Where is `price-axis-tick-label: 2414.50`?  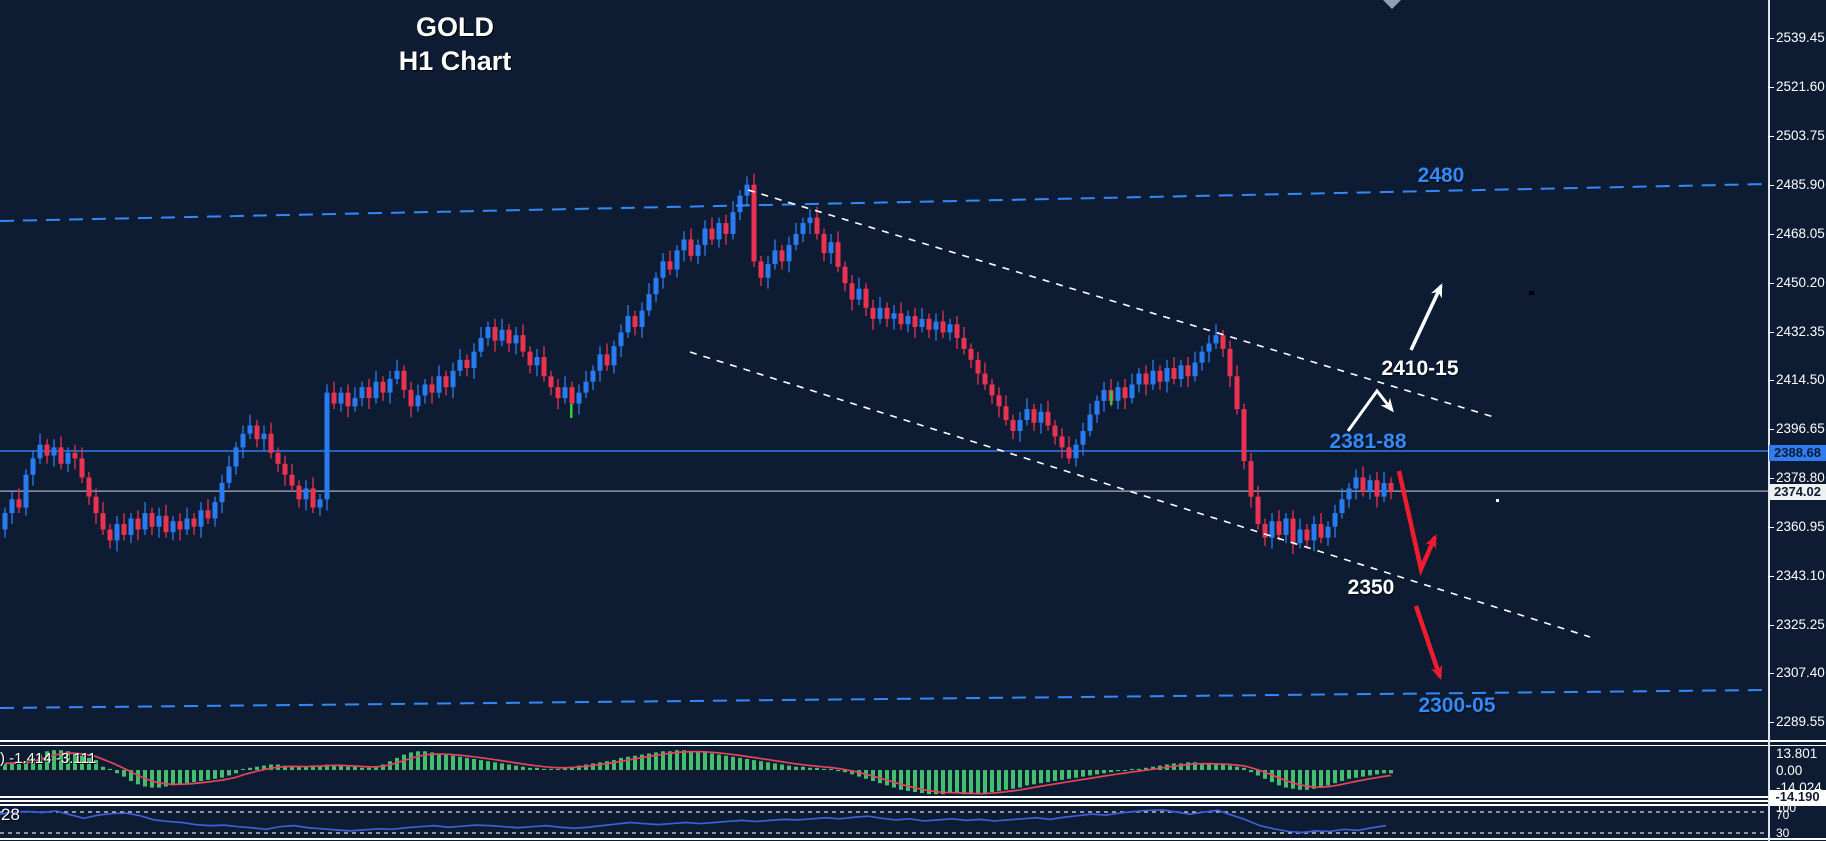 price-axis-tick-label: 2414.50 is located at coordinates (1800, 380).